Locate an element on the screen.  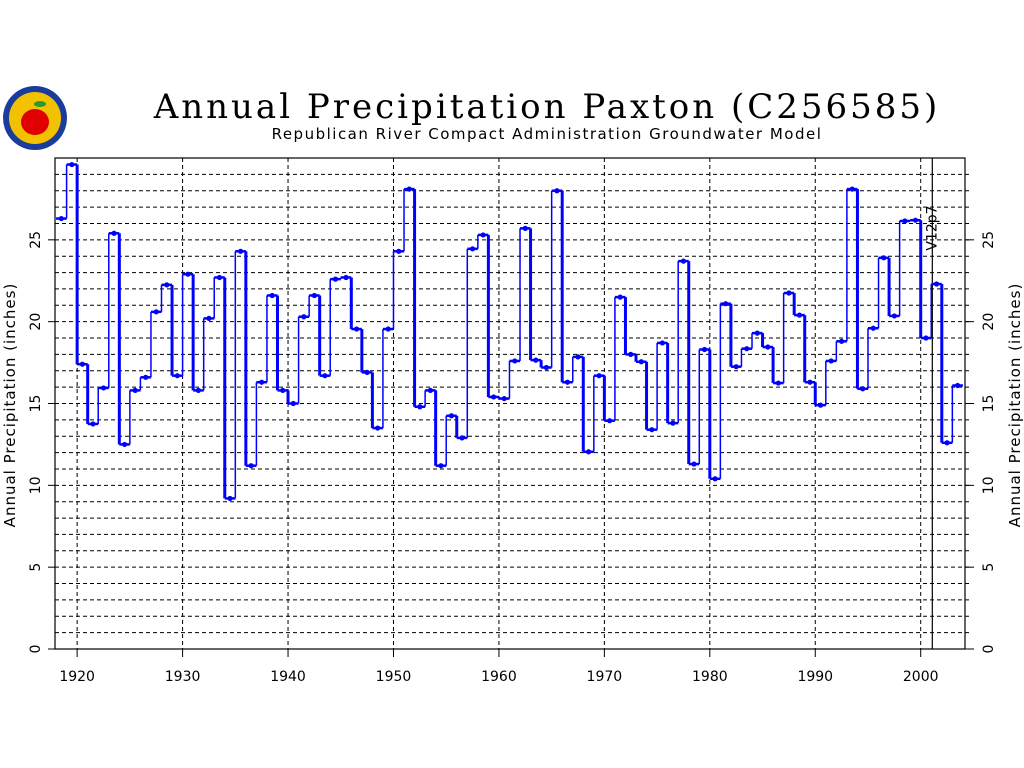
x-tick-label: 1980 is located at coordinates (710, 677).